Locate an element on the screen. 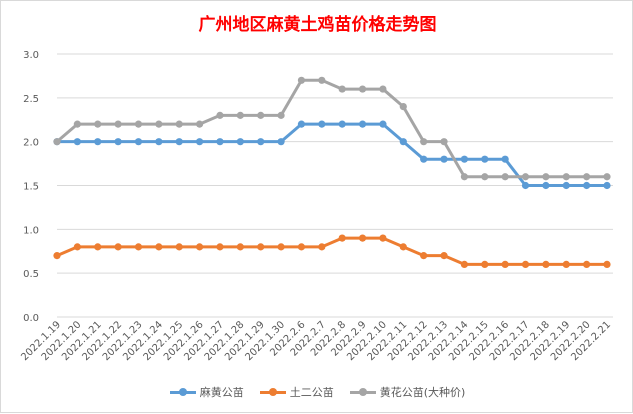 Image resolution: width=633 pixels, height=414 pixels. legend-label: 土二公苗 is located at coordinates (311, 392).